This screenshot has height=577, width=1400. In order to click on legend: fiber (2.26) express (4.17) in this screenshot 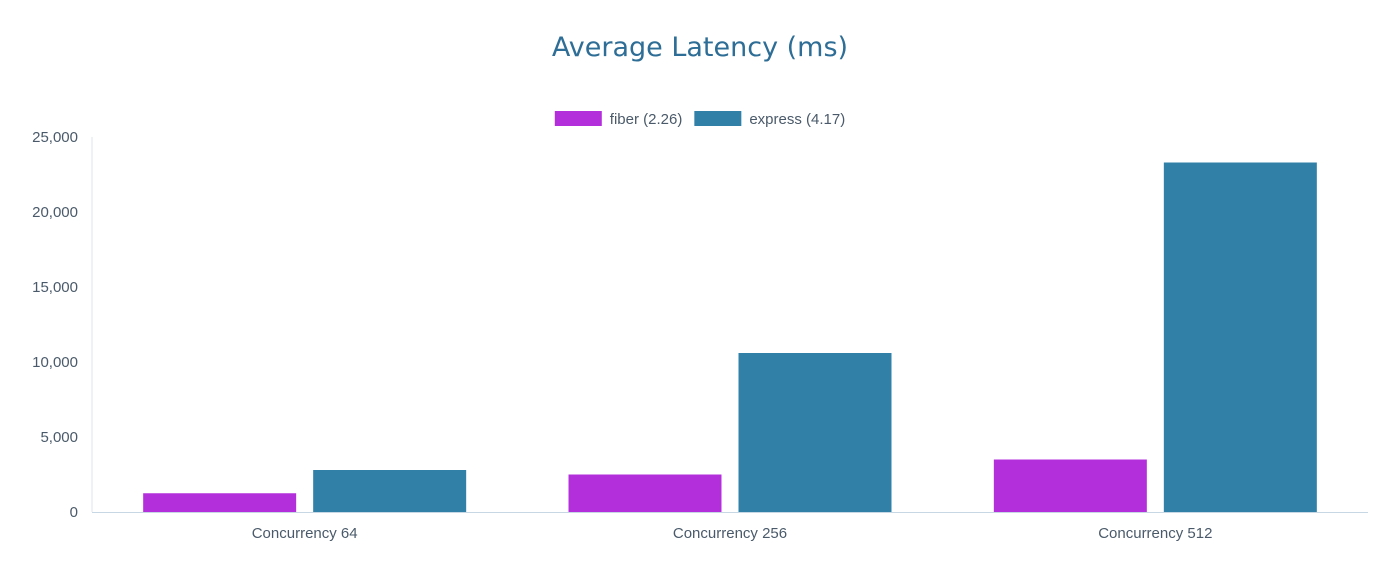, I will do `click(699, 119)`.